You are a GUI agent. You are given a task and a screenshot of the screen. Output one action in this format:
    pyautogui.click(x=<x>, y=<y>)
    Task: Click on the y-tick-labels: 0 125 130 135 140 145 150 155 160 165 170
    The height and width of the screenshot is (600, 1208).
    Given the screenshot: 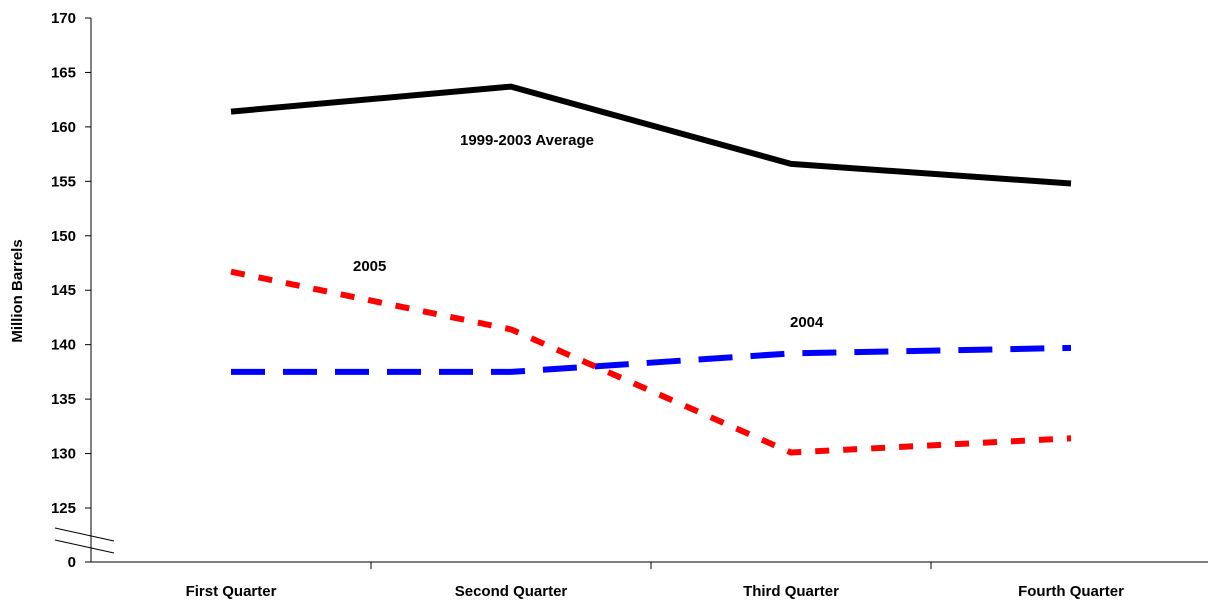 What is the action you would take?
    pyautogui.click(x=63, y=290)
    